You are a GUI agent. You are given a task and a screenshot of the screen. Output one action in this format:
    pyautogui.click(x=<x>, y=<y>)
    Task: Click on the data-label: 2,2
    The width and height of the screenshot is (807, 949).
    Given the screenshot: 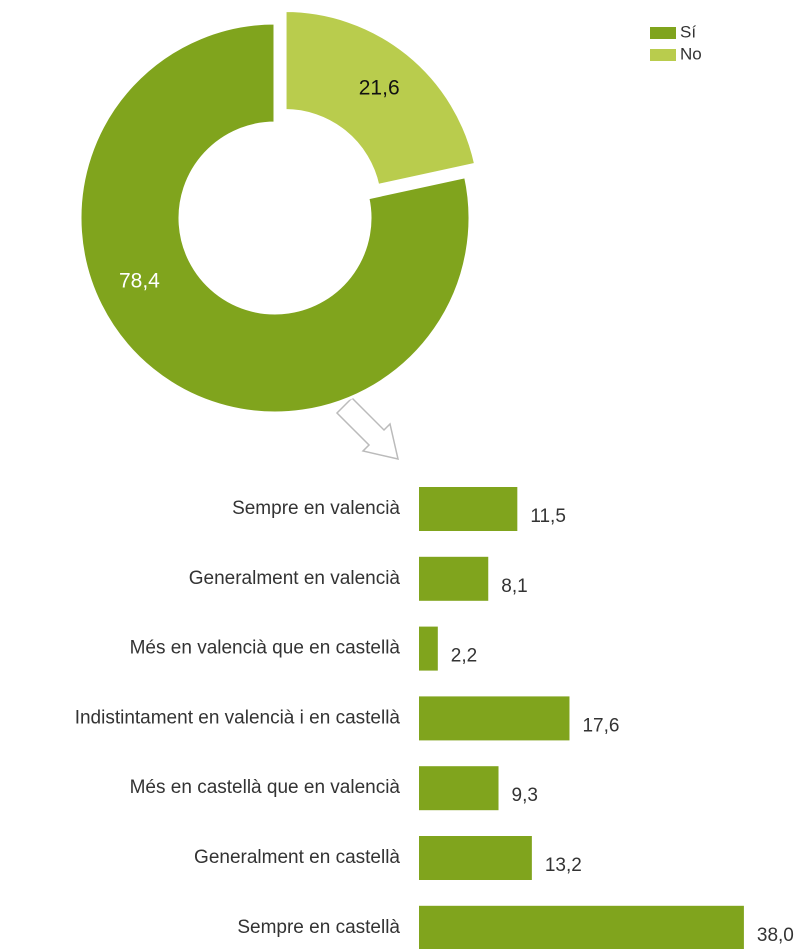 What is the action you would take?
    pyautogui.click(x=464, y=656)
    